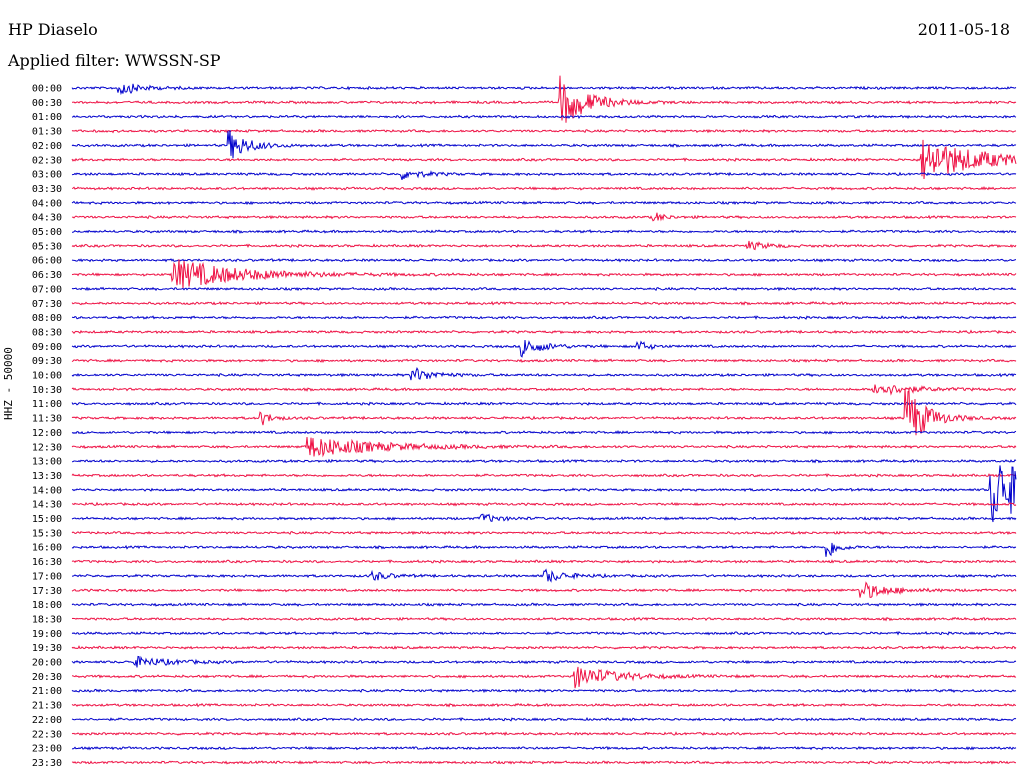 The height and width of the screenshot is (780, 1024). I want to click on time-label: 12:00, so click(47, 433).